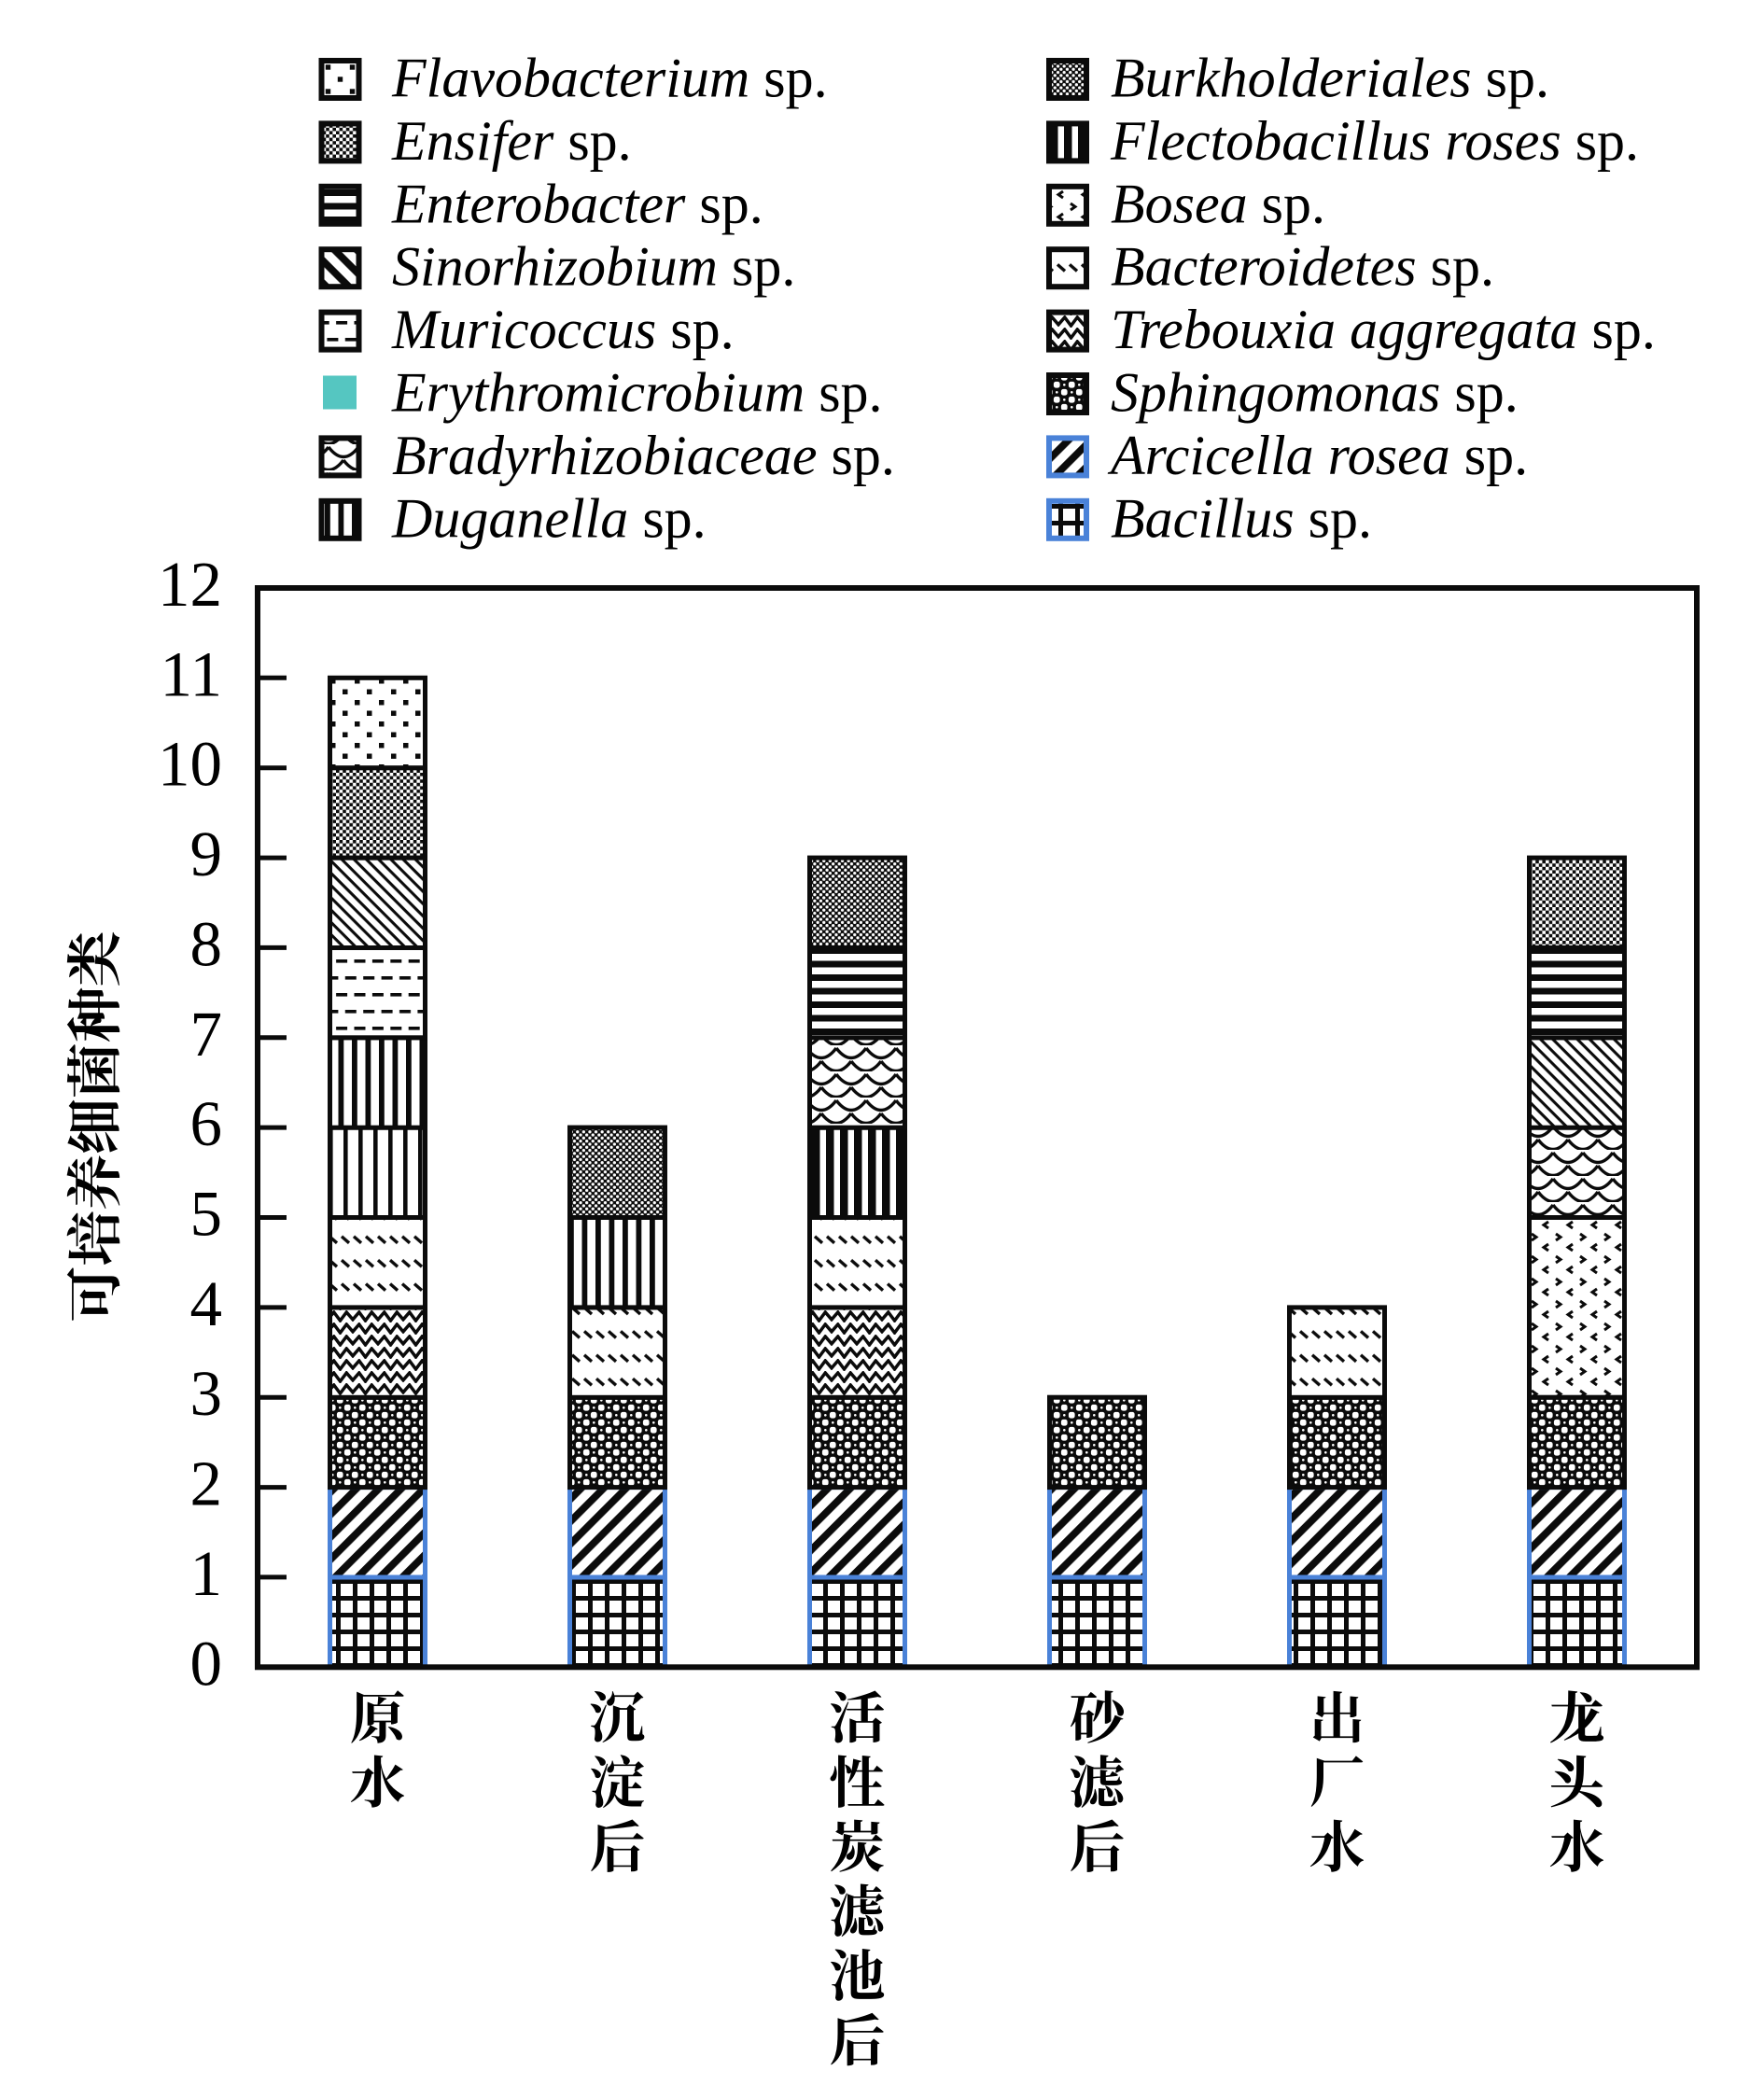 The image size is (1764, 2099). Describe the element at coordinates (643, 456) in the screenshot. I see `svg-text: Bradyrhizobiaceae sp.` at that location.